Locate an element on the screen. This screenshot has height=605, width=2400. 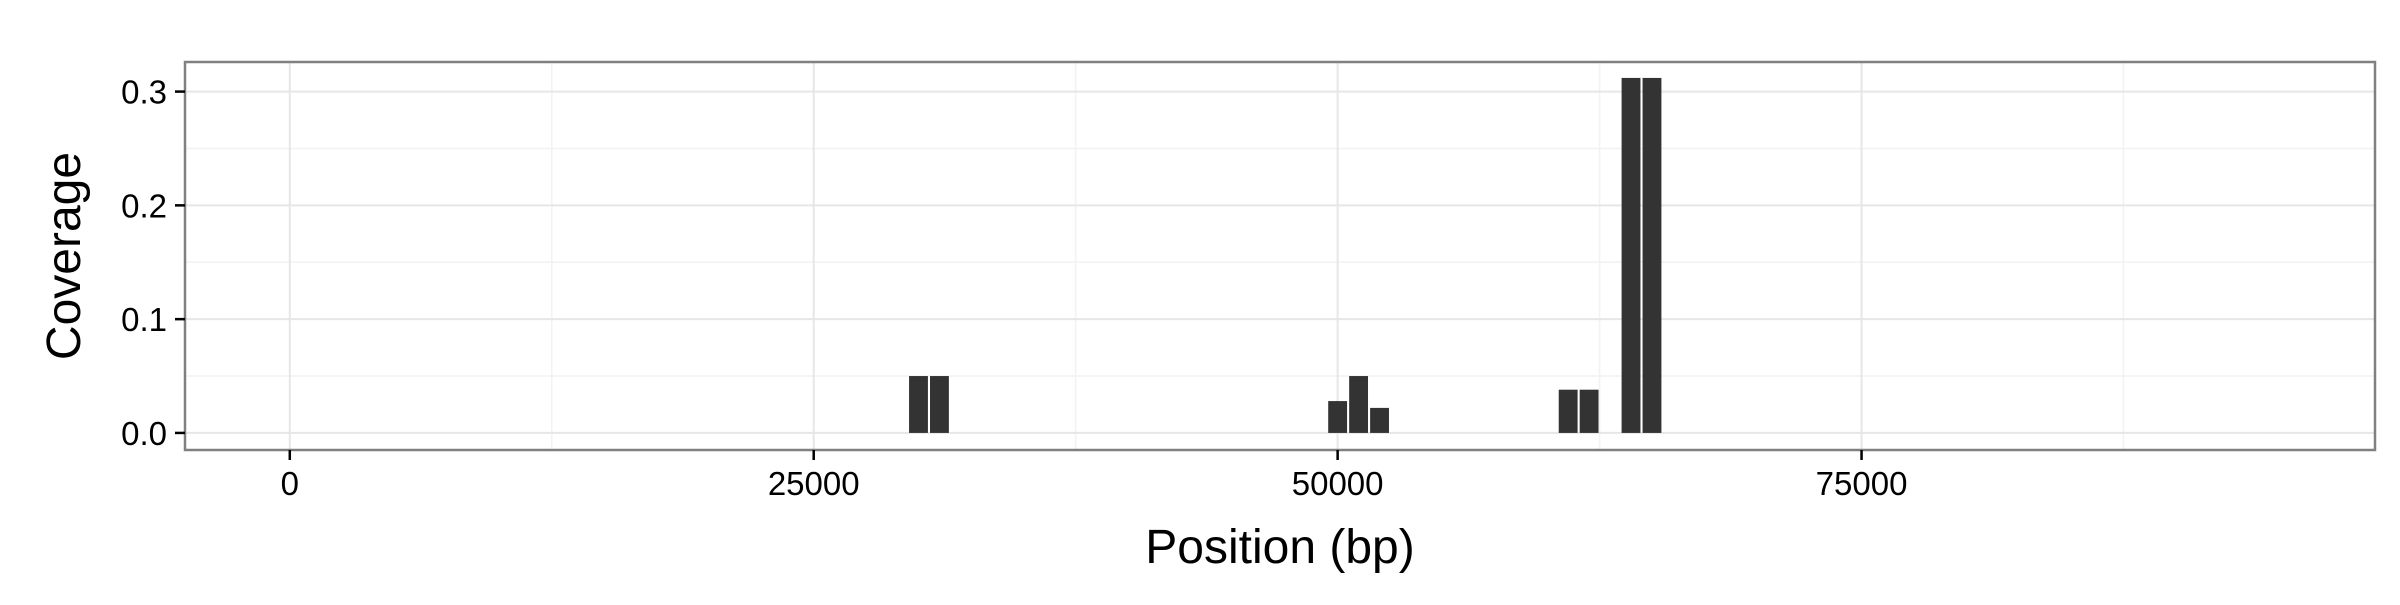
y-tick-label: 0.2 is located at coordinates (144, 205).